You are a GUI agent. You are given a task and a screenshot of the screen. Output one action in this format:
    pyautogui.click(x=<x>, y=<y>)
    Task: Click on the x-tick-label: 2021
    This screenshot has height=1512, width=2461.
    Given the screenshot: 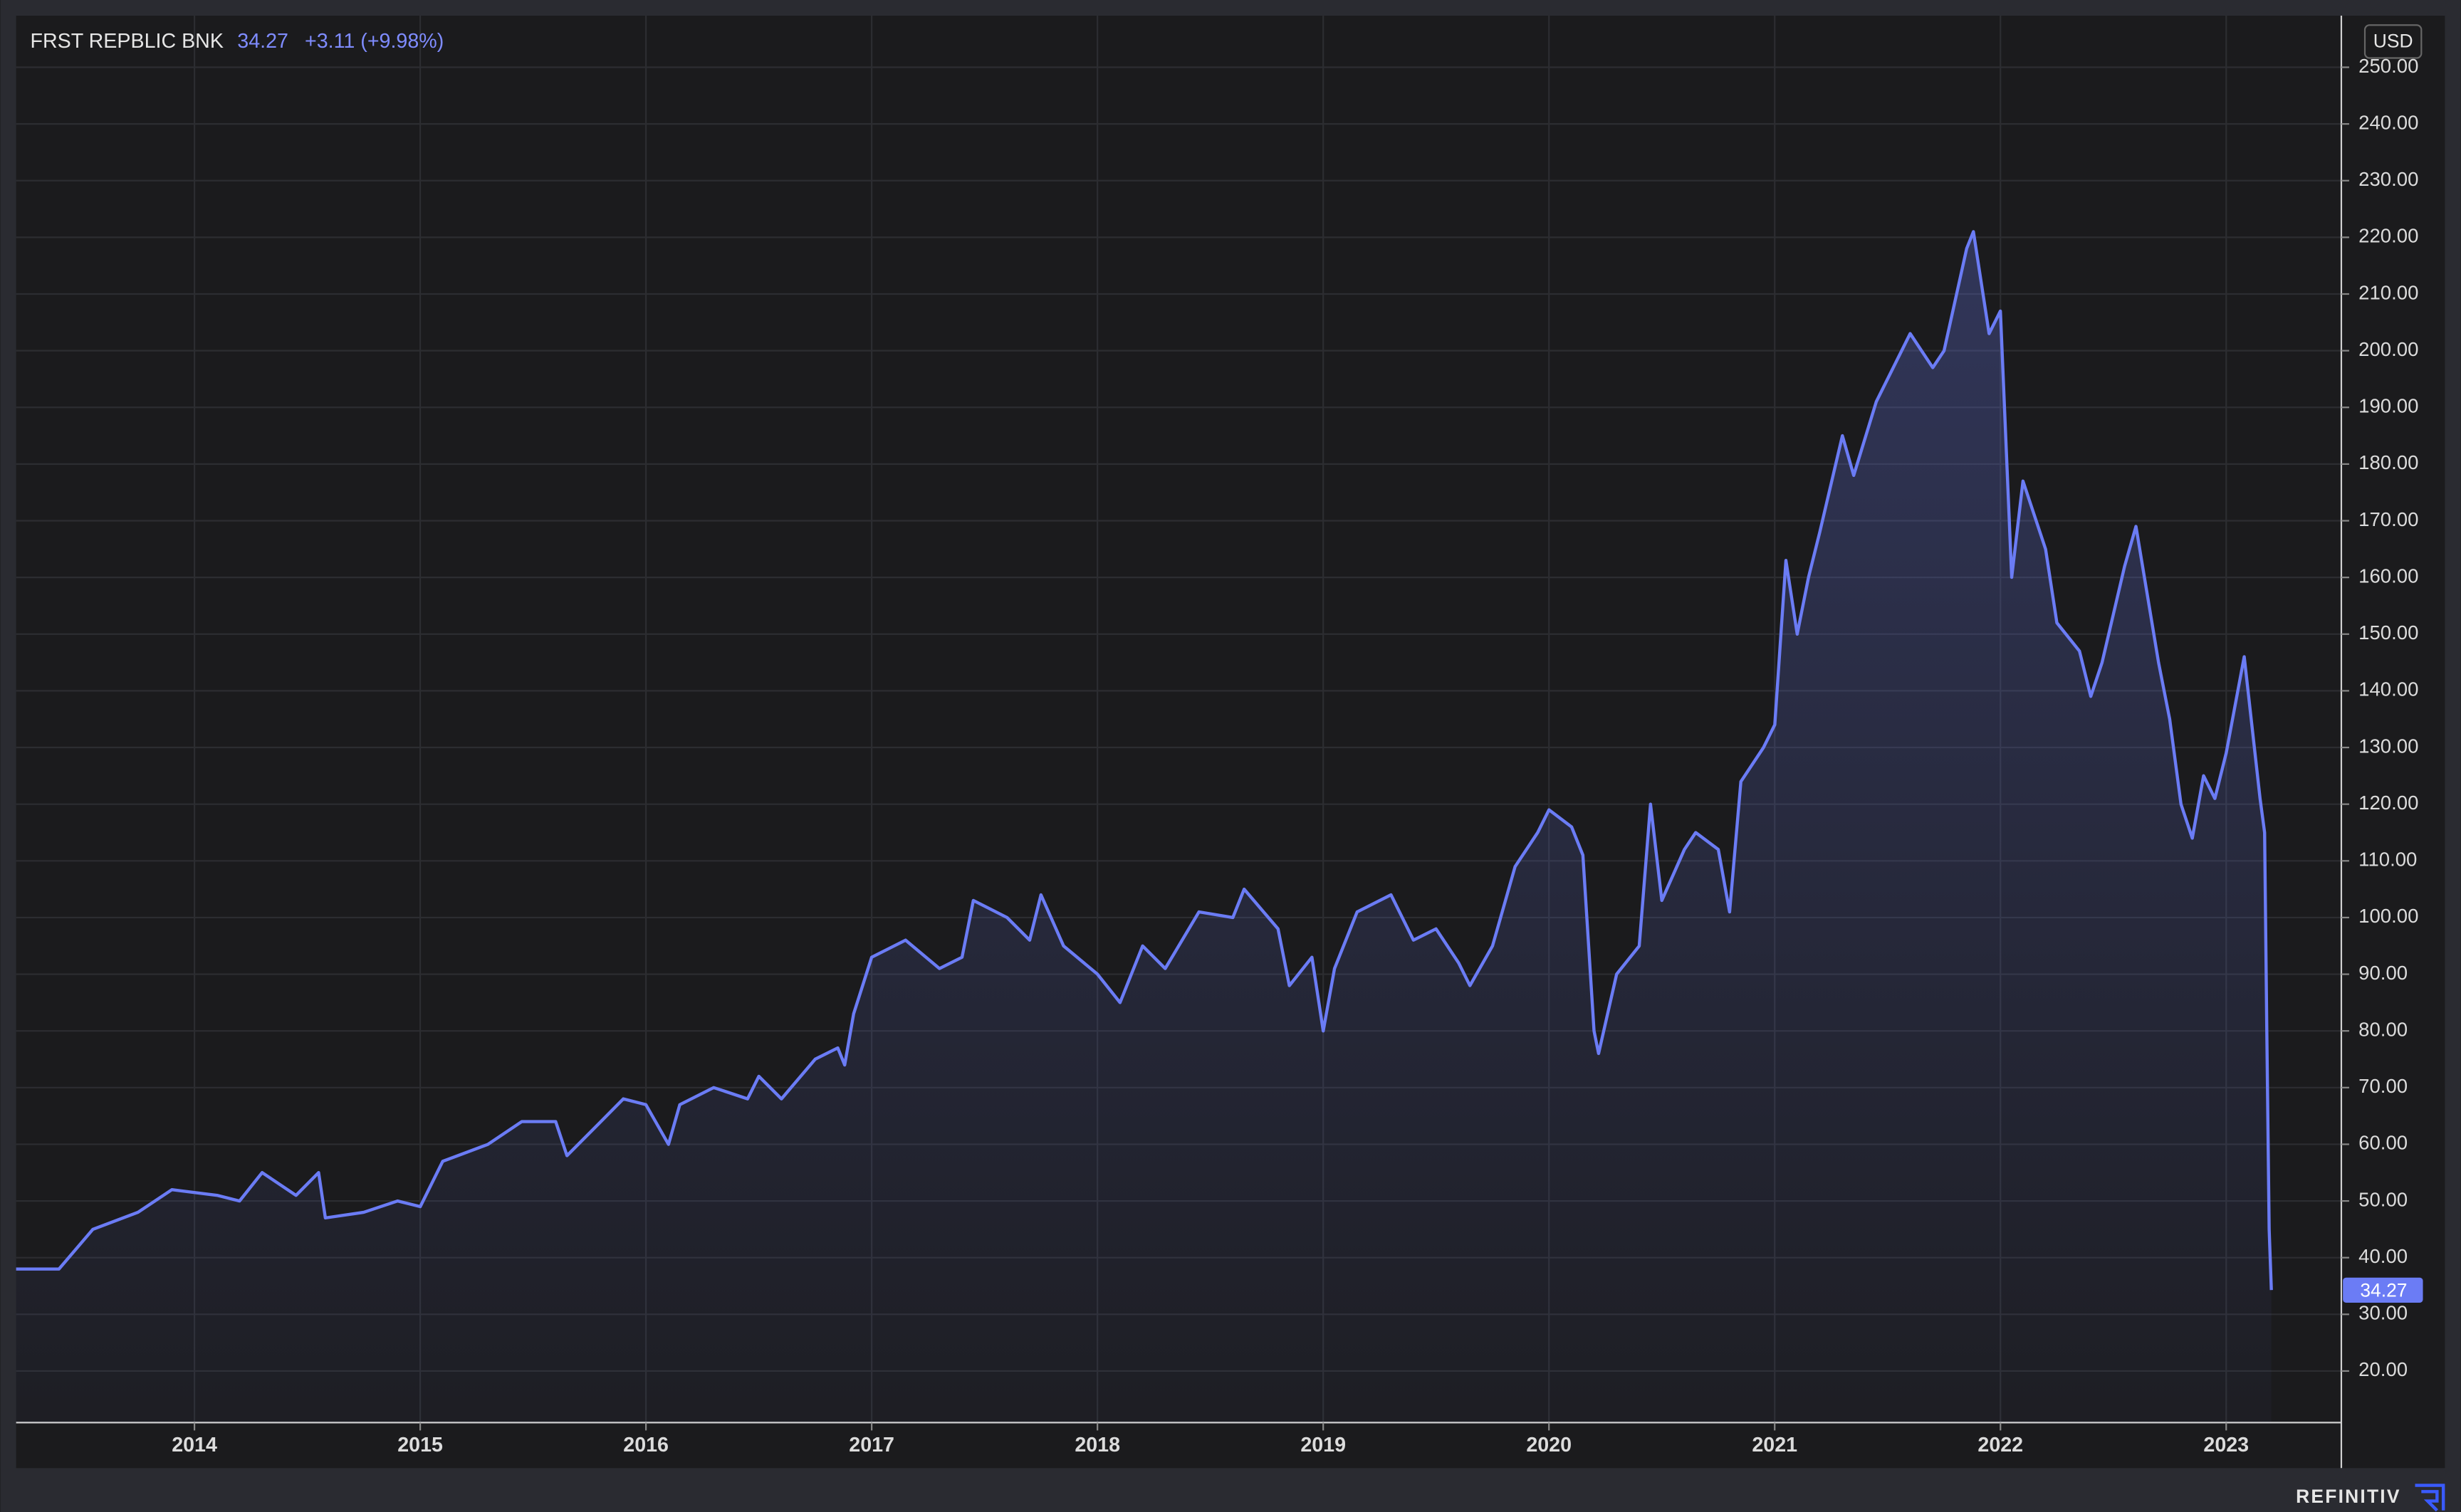 What is the action you would take?
    pyautogui.click(x=1775, y=1445)
    